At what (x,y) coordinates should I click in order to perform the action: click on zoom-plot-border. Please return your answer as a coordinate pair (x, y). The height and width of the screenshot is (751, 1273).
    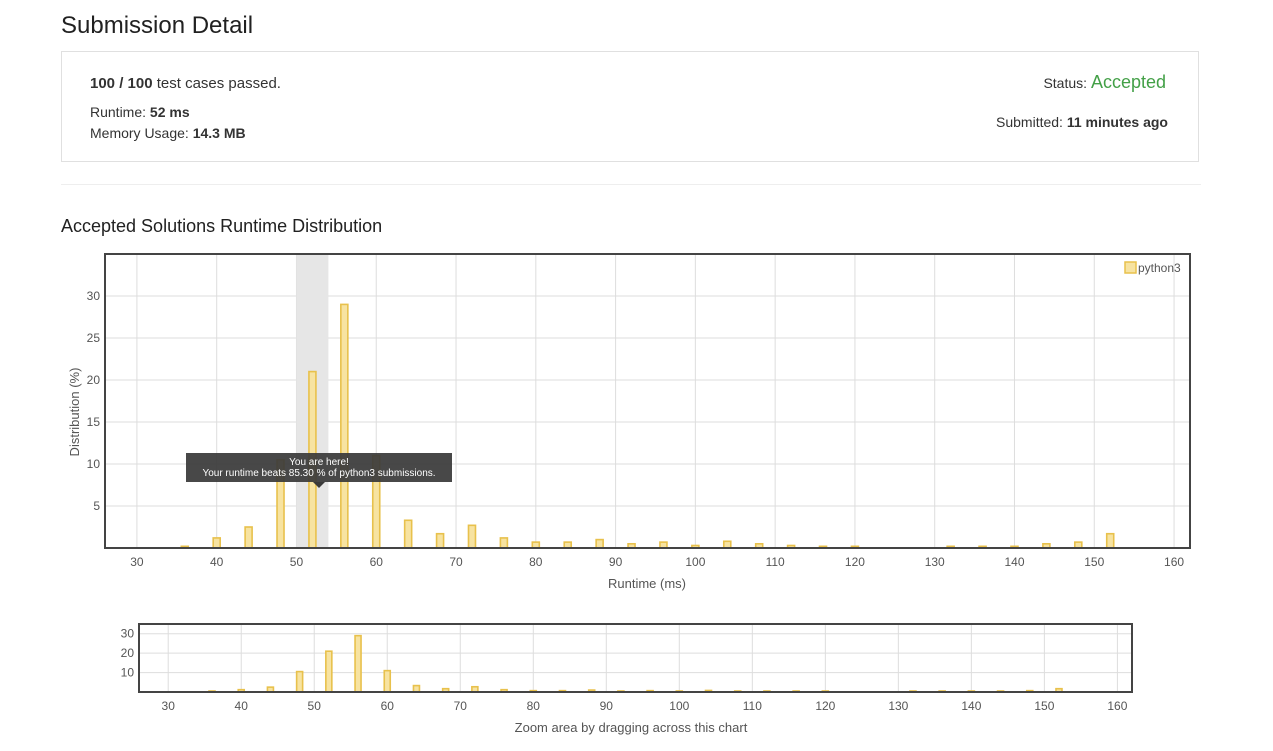
    Looking at the image, I should click on (635, 658).